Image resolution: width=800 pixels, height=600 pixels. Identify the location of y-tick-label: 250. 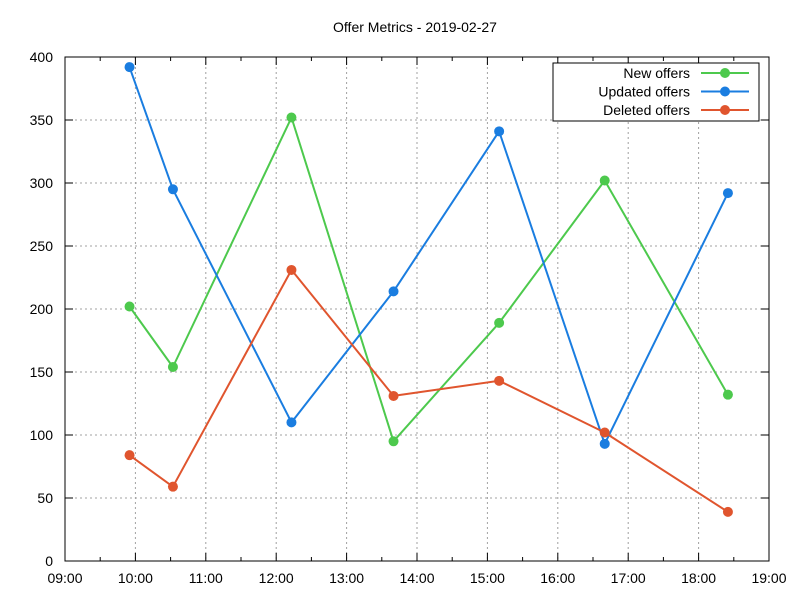
(42, 246).